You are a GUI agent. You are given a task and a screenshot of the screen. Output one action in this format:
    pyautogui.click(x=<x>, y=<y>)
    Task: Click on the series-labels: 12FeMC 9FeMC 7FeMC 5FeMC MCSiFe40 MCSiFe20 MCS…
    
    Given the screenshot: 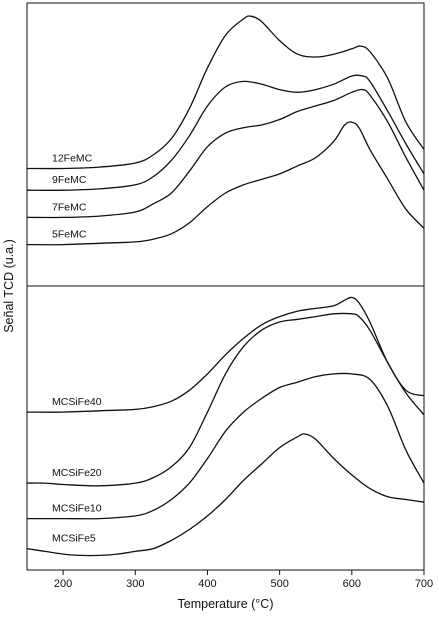 What is the action you would take?
    pyautogui.click(x=77, y=349)
    